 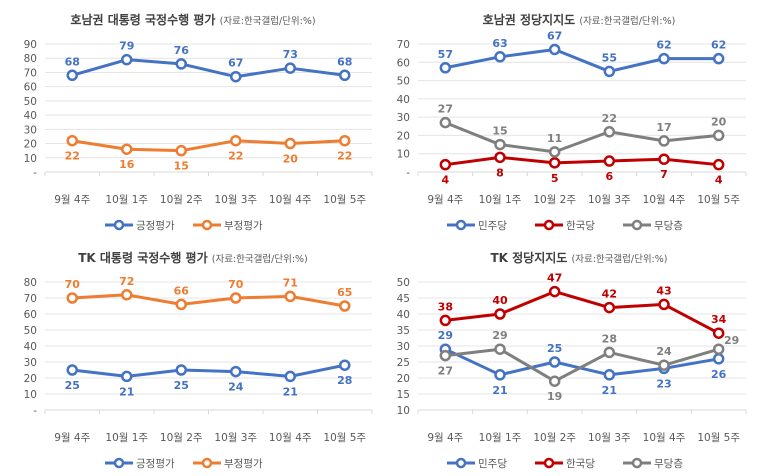 What do you see at coordinates (554, 396) in the screenshot?
I see `data-label: 19` at bounding box center [554, 396].